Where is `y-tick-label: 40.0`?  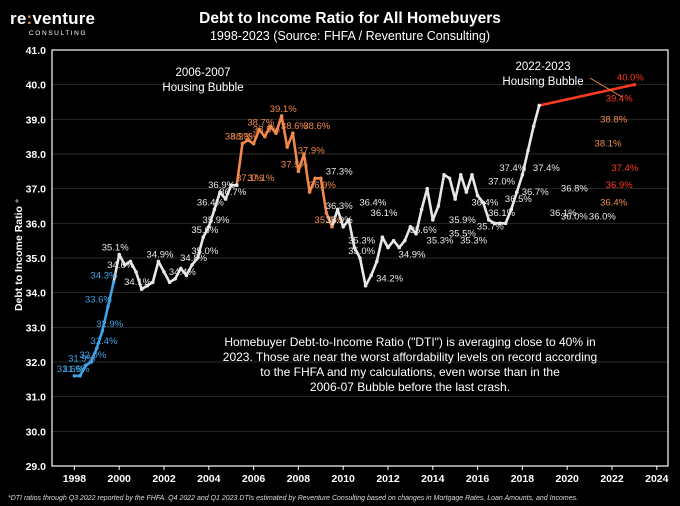
y-tick-label: 40.0 is located at coordinates (36, 86).